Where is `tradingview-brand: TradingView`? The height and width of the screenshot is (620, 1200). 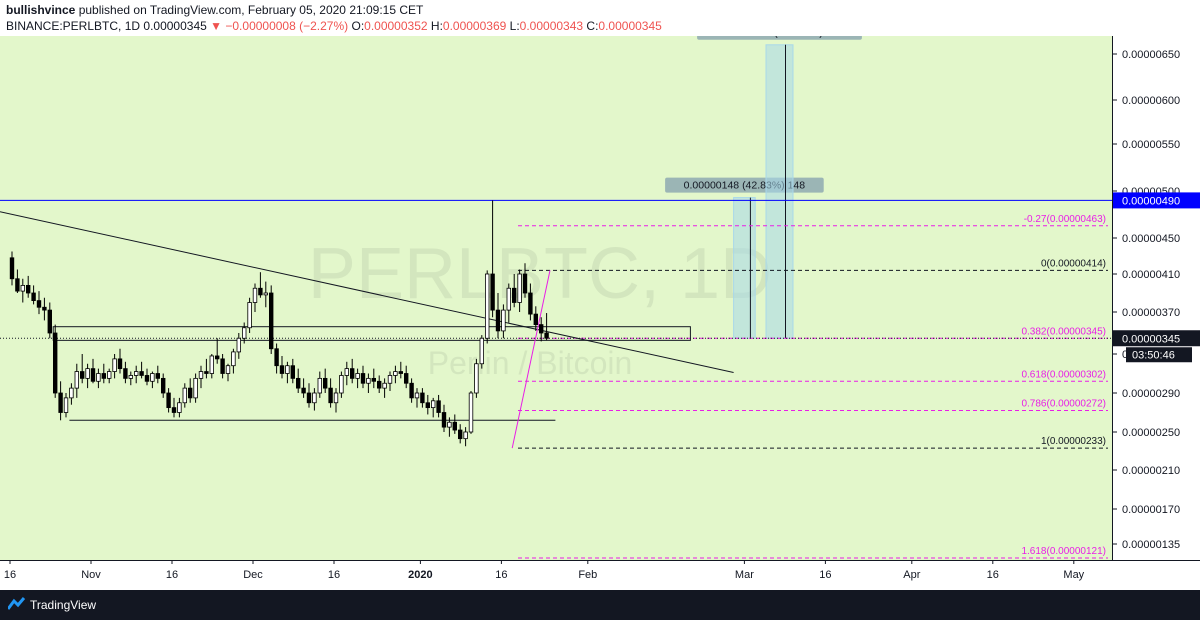 tradingview-brand: TradingView is located at coordinates (63, 605).